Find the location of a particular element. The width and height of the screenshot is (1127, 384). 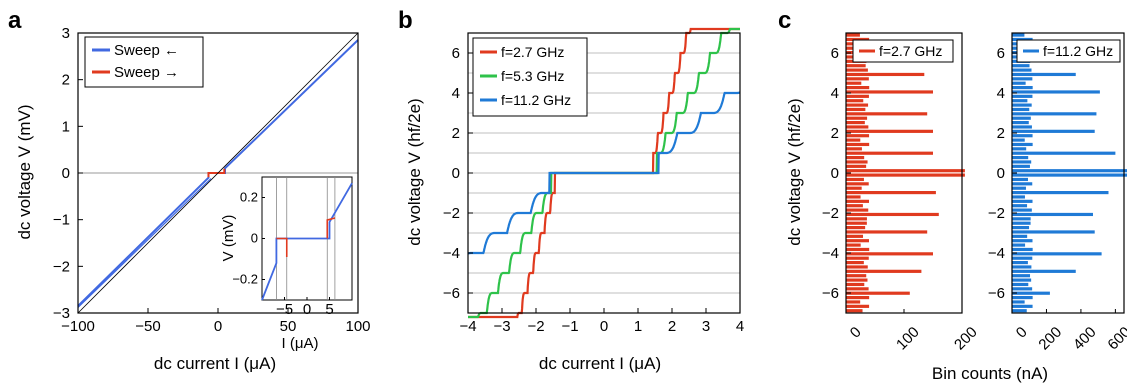

inset-blue is located at coordinates (307, 241).